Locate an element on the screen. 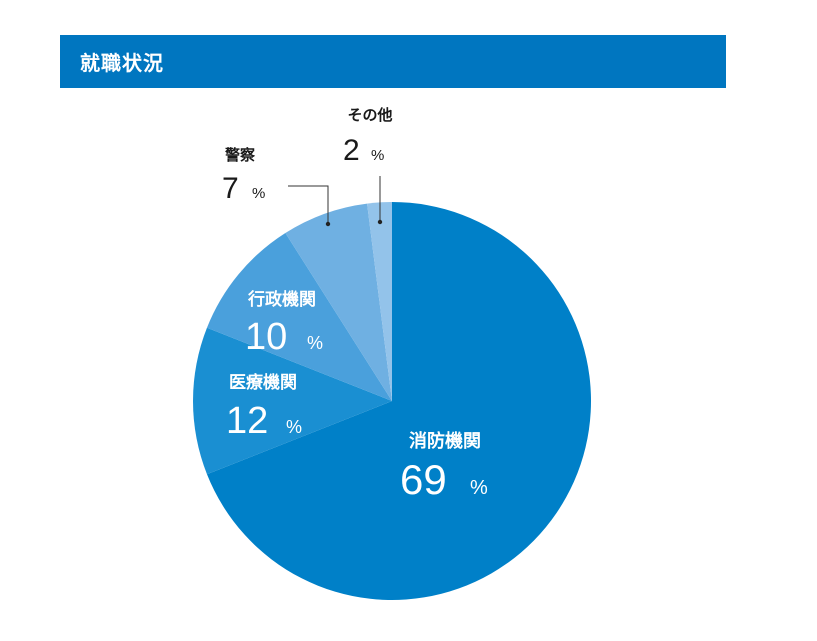 The height and width of the screenshot is (641, 817). slice-other-wedge is located at coordinates (379, 301).